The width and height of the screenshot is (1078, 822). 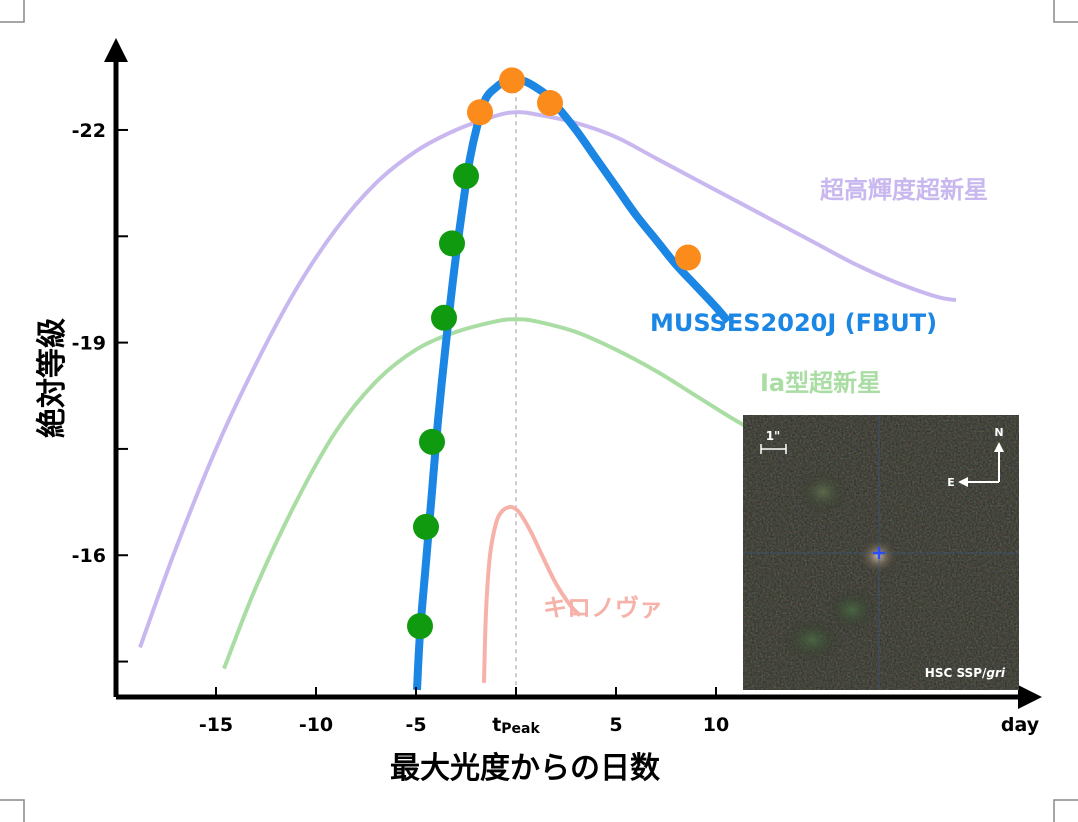 What do you see at coordinates (116, 50) in the screenshot?
I see `y-axis-arrow` at bounding box center [116, 50].